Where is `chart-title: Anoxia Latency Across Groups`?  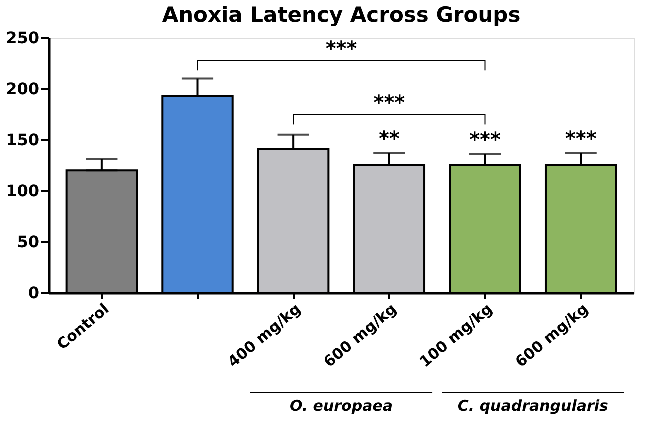
chart-title: Anoxia Latency Across Groups is located at coordinates (341, 15).